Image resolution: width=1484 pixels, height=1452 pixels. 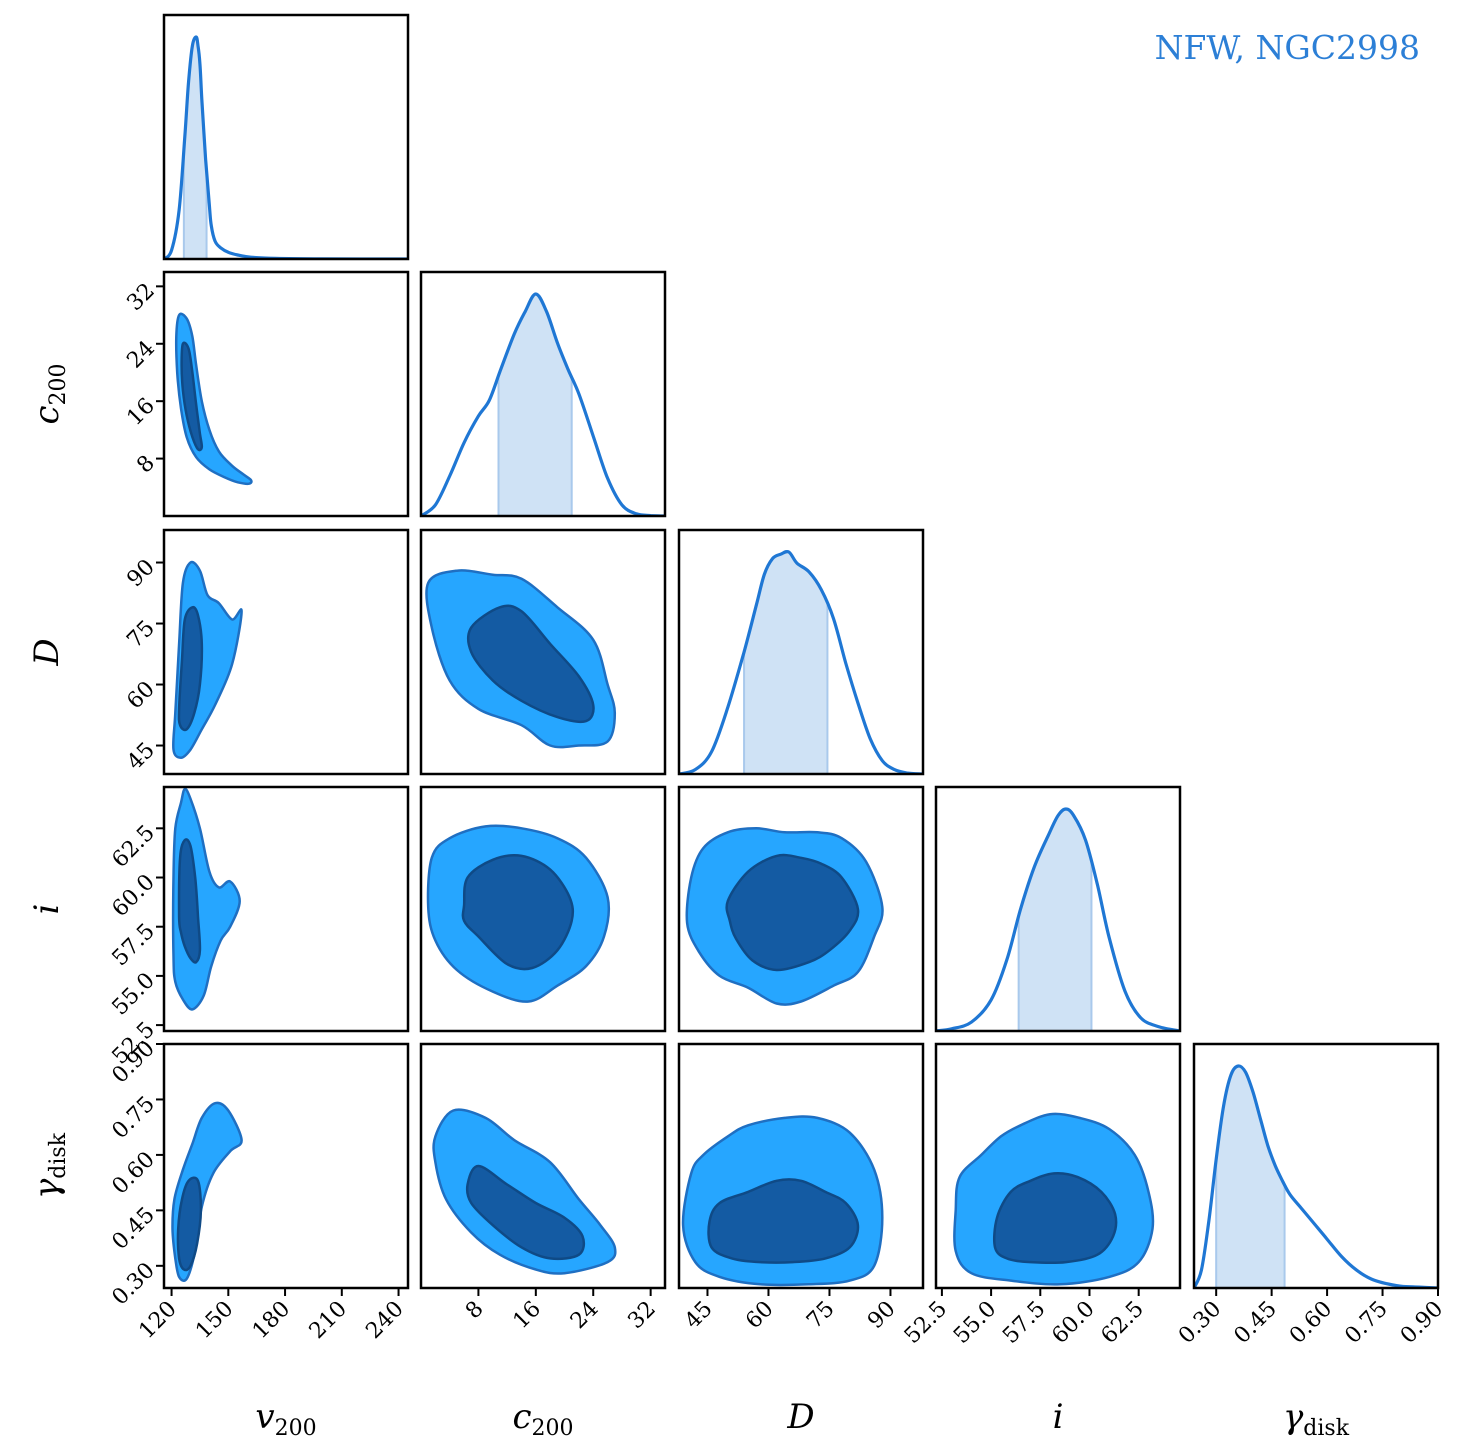 What do you see at coordinates (641, 1315) in the screenshot?
I see `x-tick-label: 32` at bounding box center [641, 1315].